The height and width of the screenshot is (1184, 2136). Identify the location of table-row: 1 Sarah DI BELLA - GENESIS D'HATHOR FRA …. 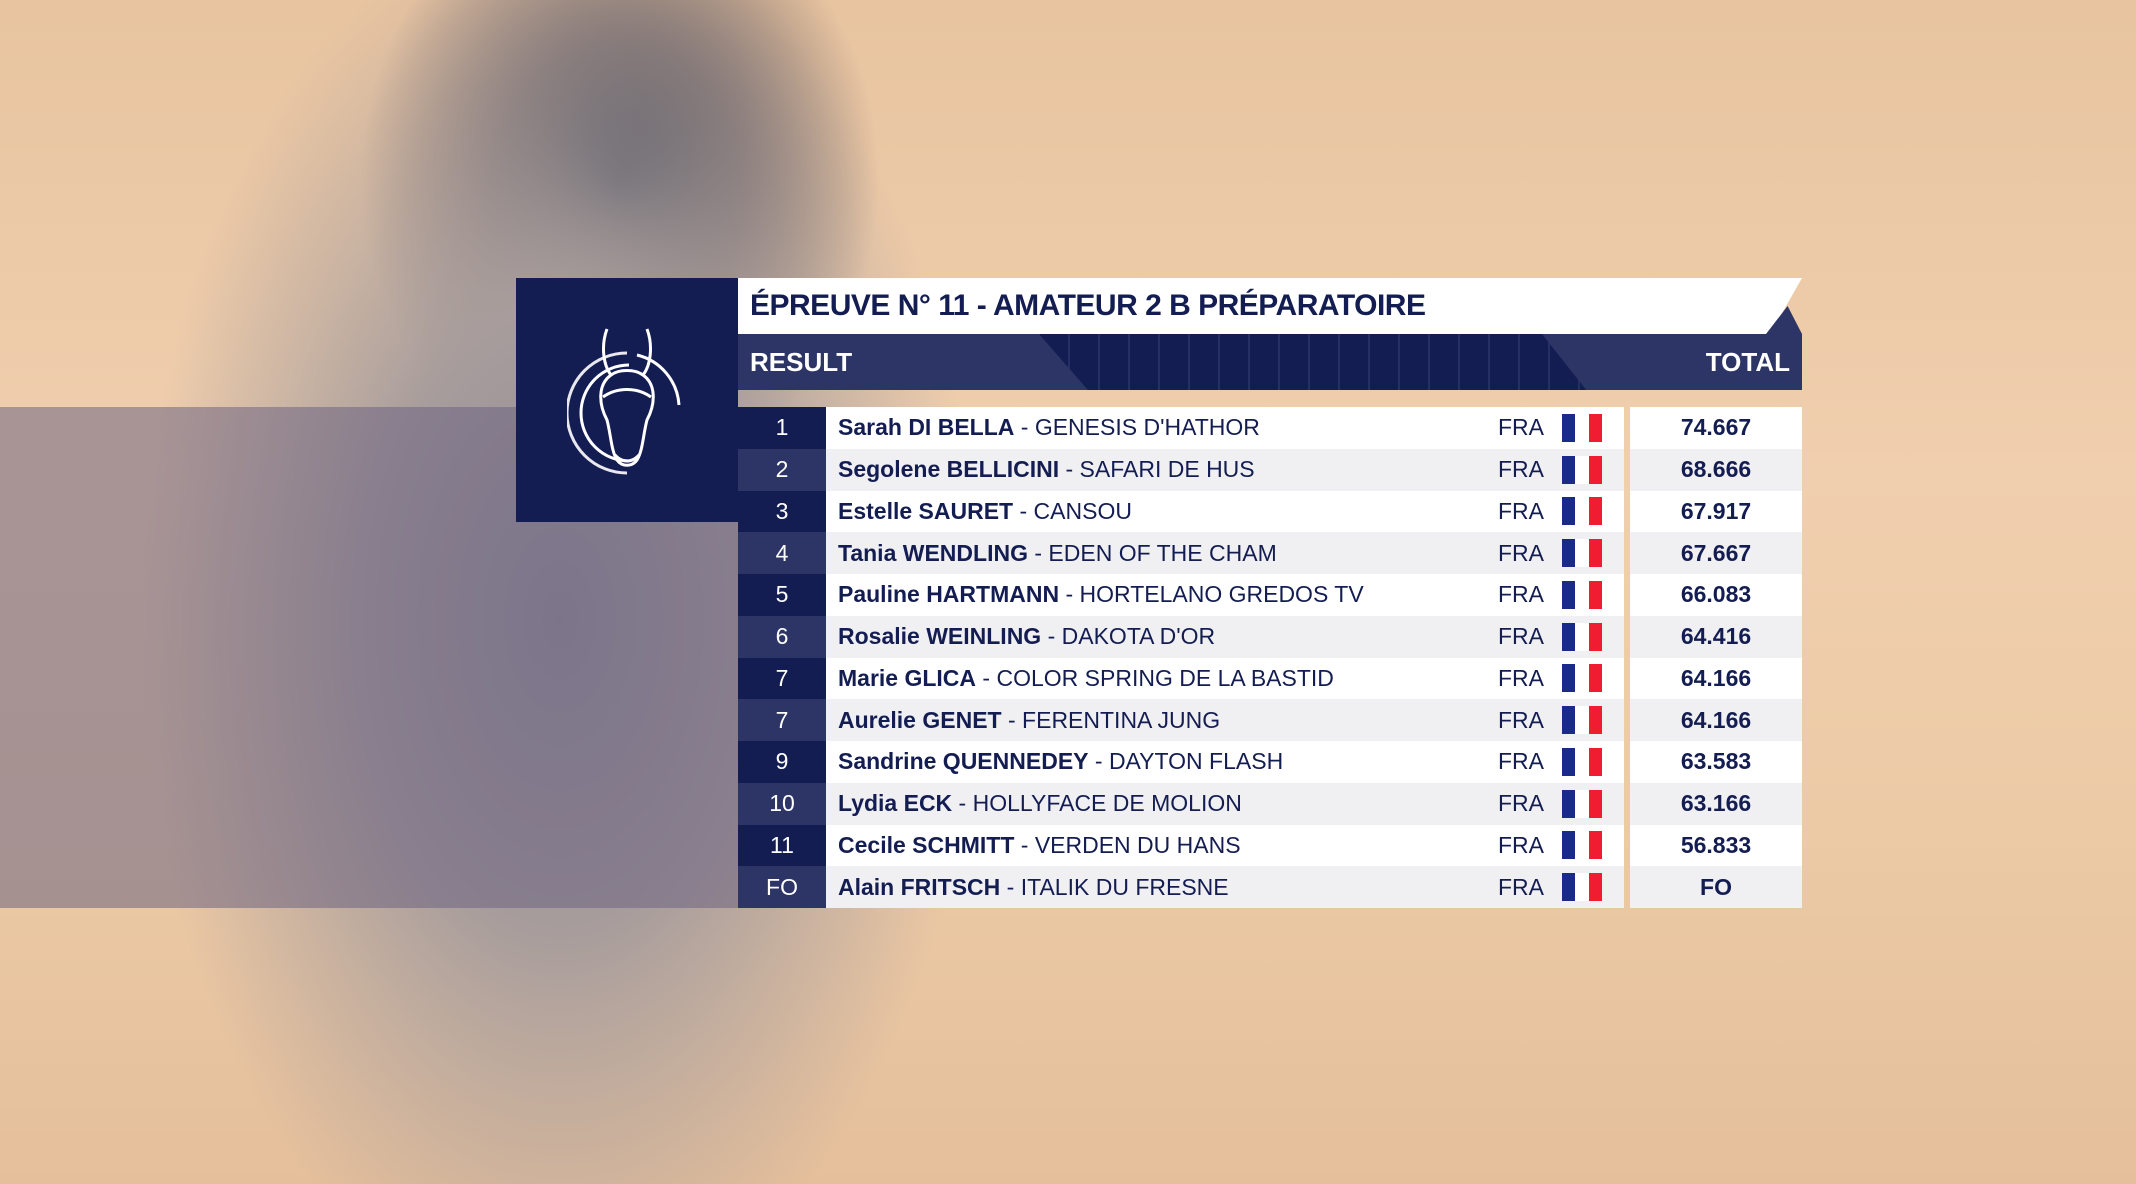
(1270, 428).